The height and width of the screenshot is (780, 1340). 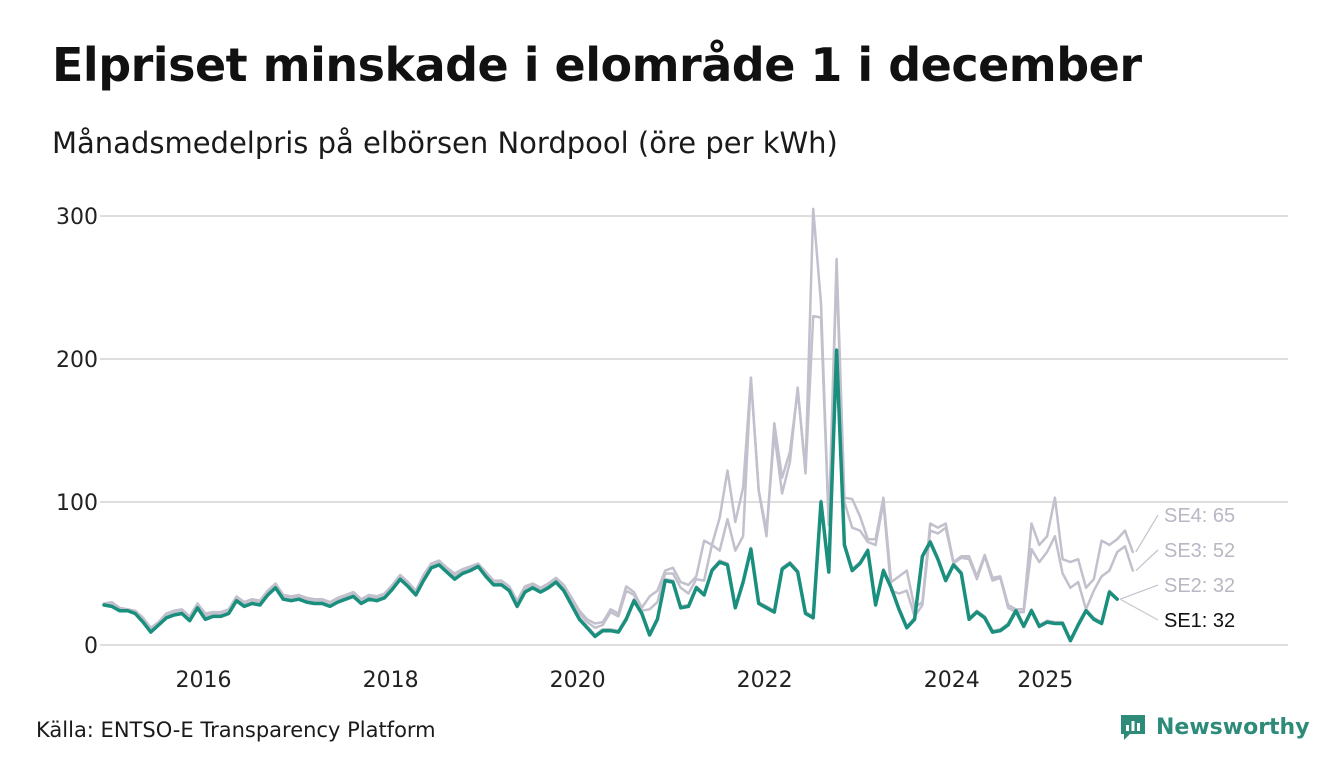 I want to click on x-tick-label-2022: 2022, so click(x=765, y=680).